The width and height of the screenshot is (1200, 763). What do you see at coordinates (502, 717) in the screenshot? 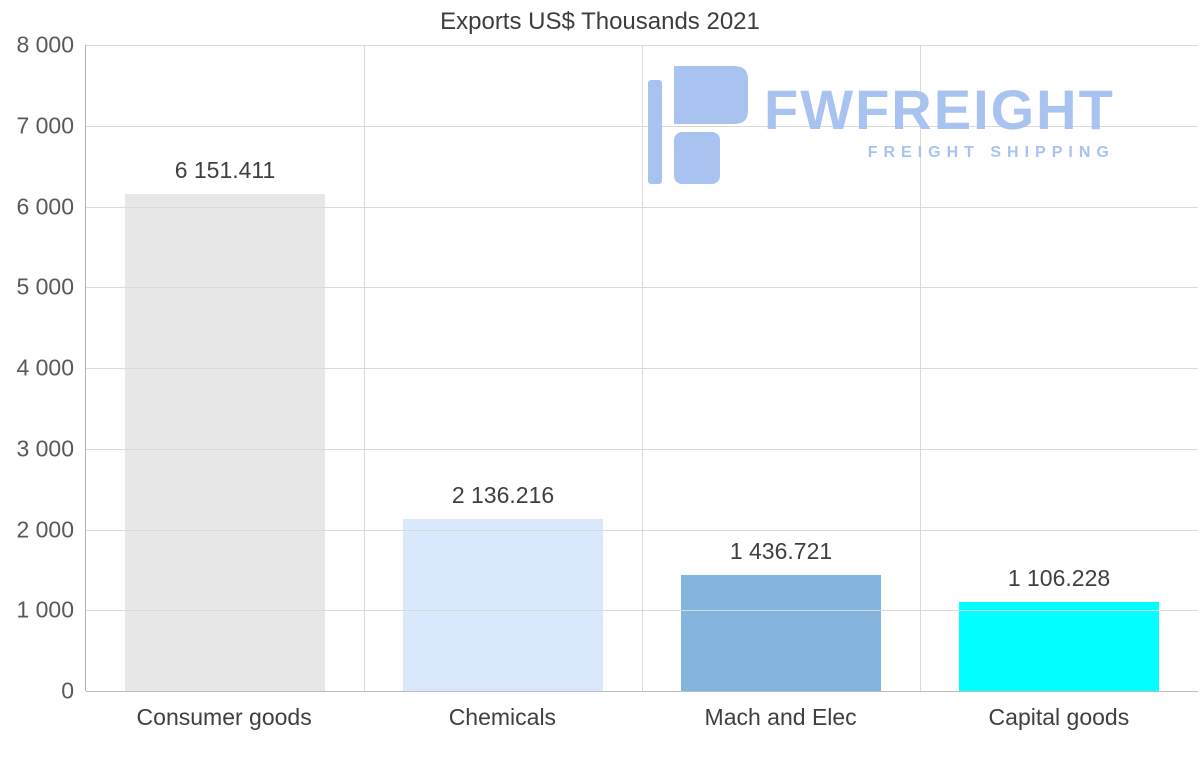
I see `x-tick-label: Chemicals` at bounding box center [502, 717].